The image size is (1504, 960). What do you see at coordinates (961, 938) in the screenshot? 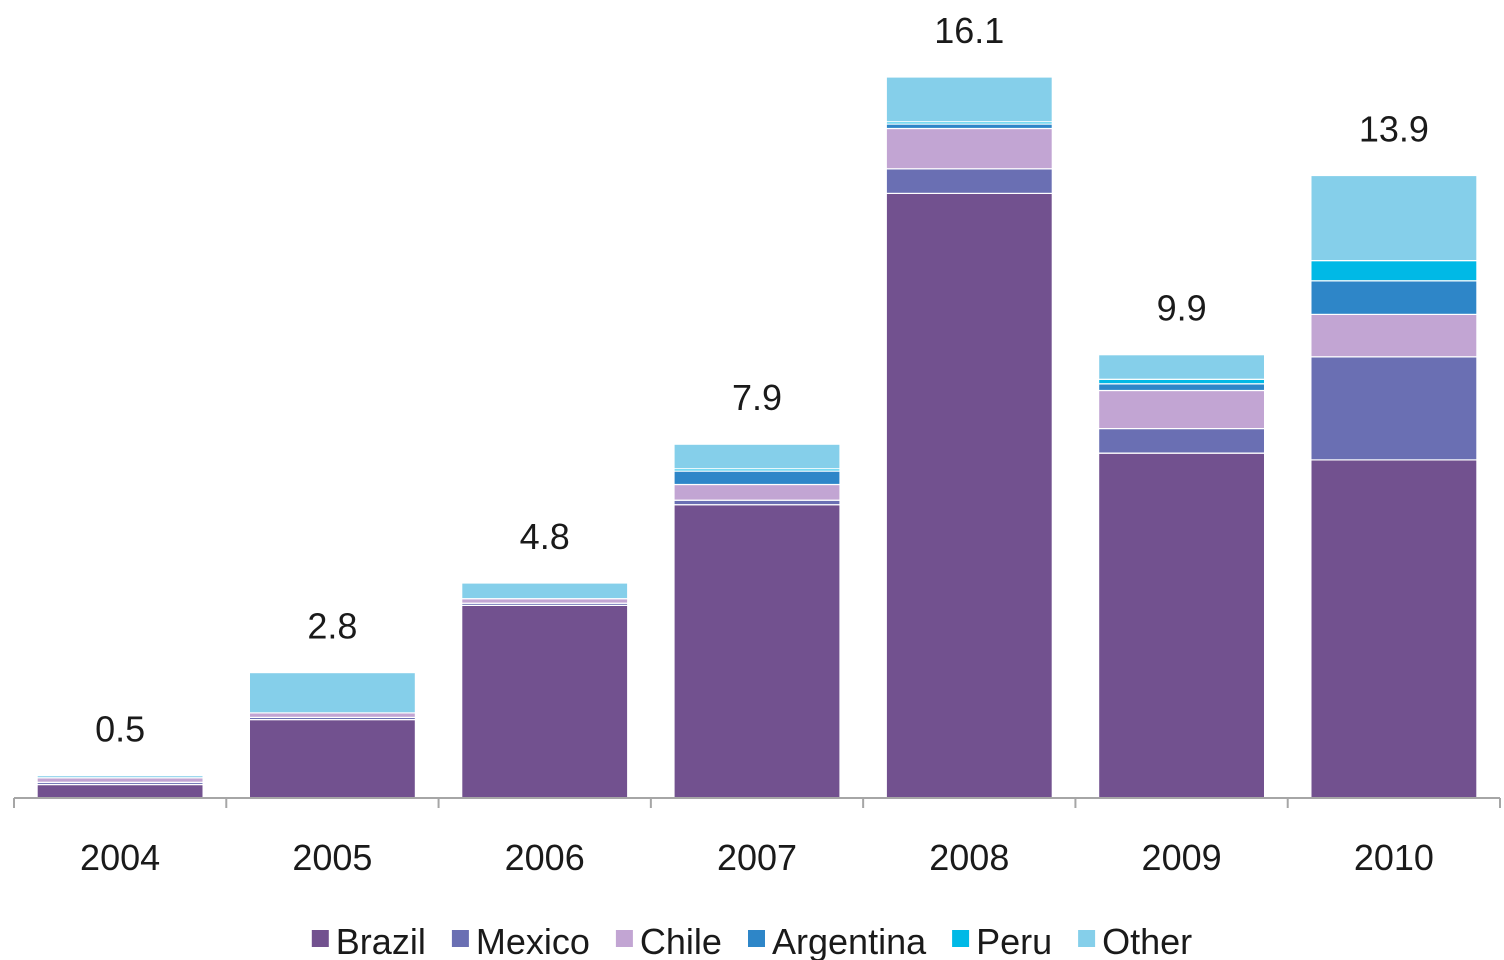
I see `legend-swatch-peru` at bounding box center [961, 938].